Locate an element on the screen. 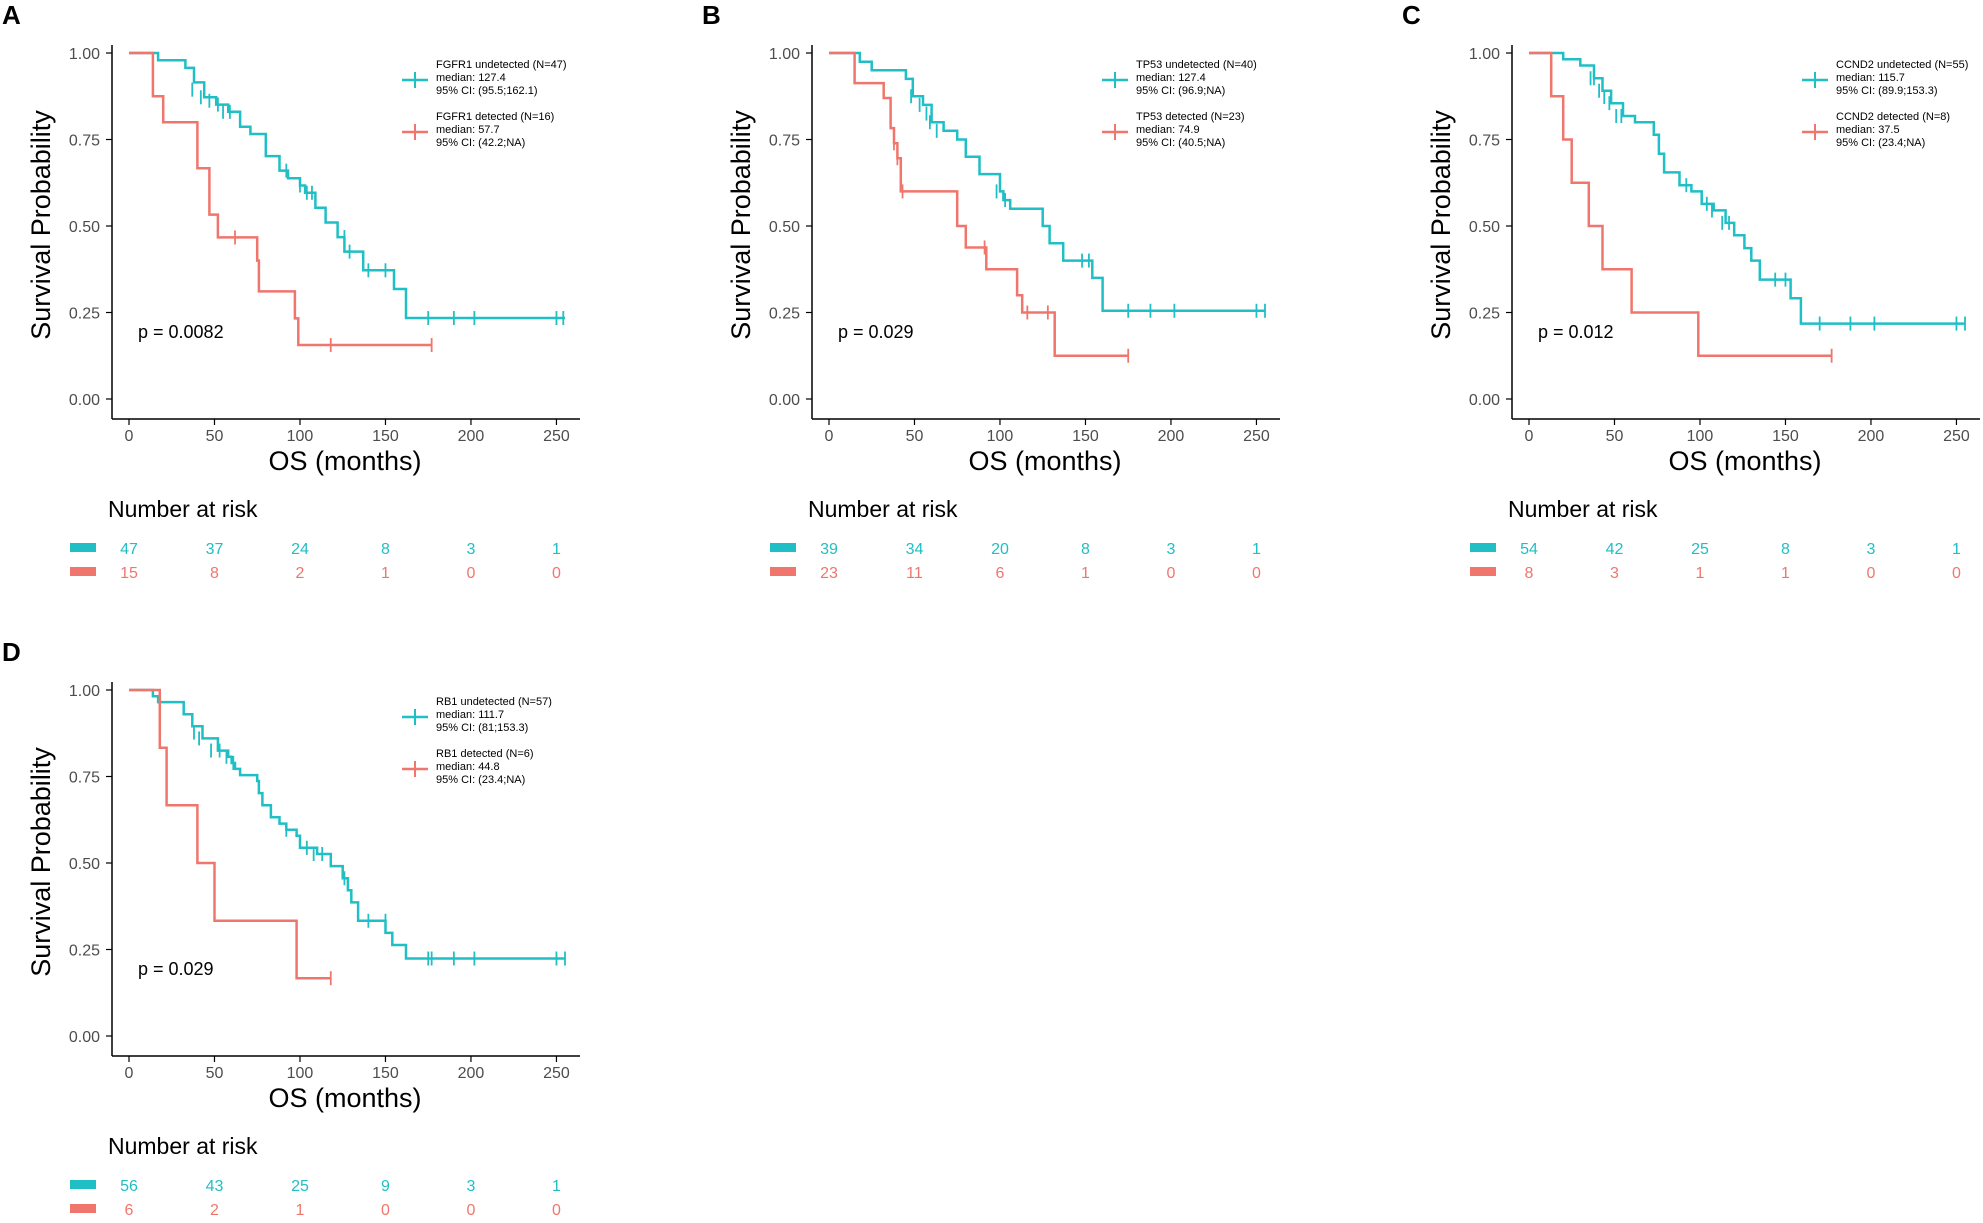  risk-count: 6 is located at coordinates (1000, 573).